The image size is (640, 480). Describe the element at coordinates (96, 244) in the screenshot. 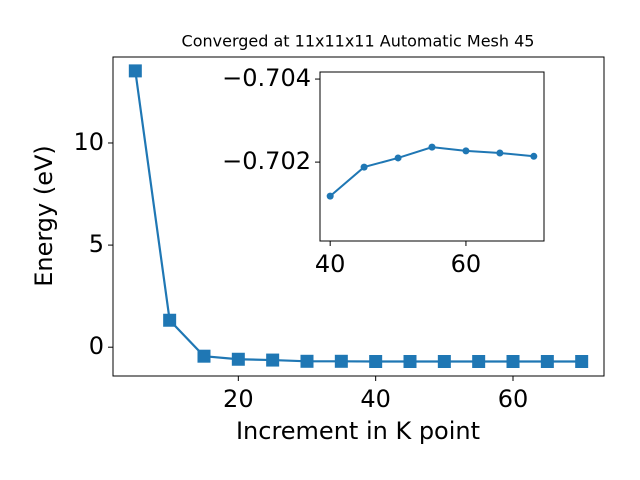

I see `y-tick-label: 5` at that location.